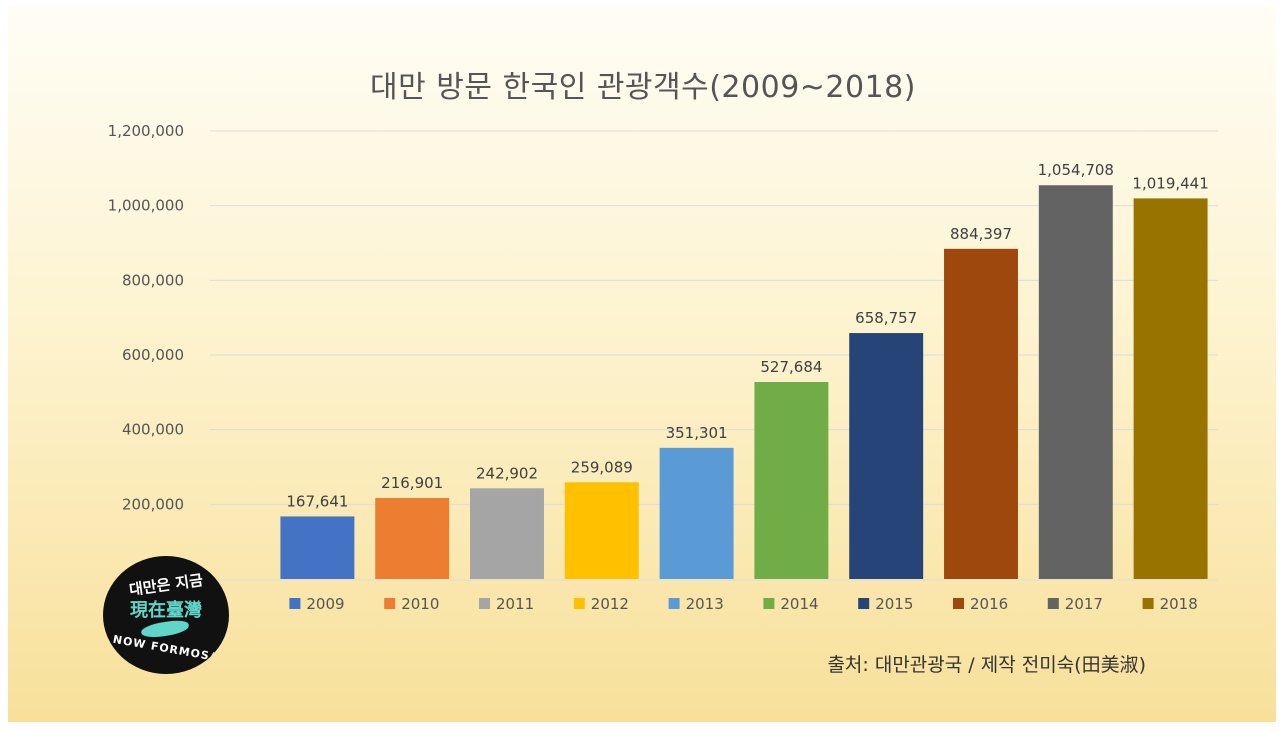 Image resolution: width=1286 pixels, height=730 pixels. Describe the element at coordinates (602, 467) in the screenshot. I see `data-label-2012: 259,089` at that location.